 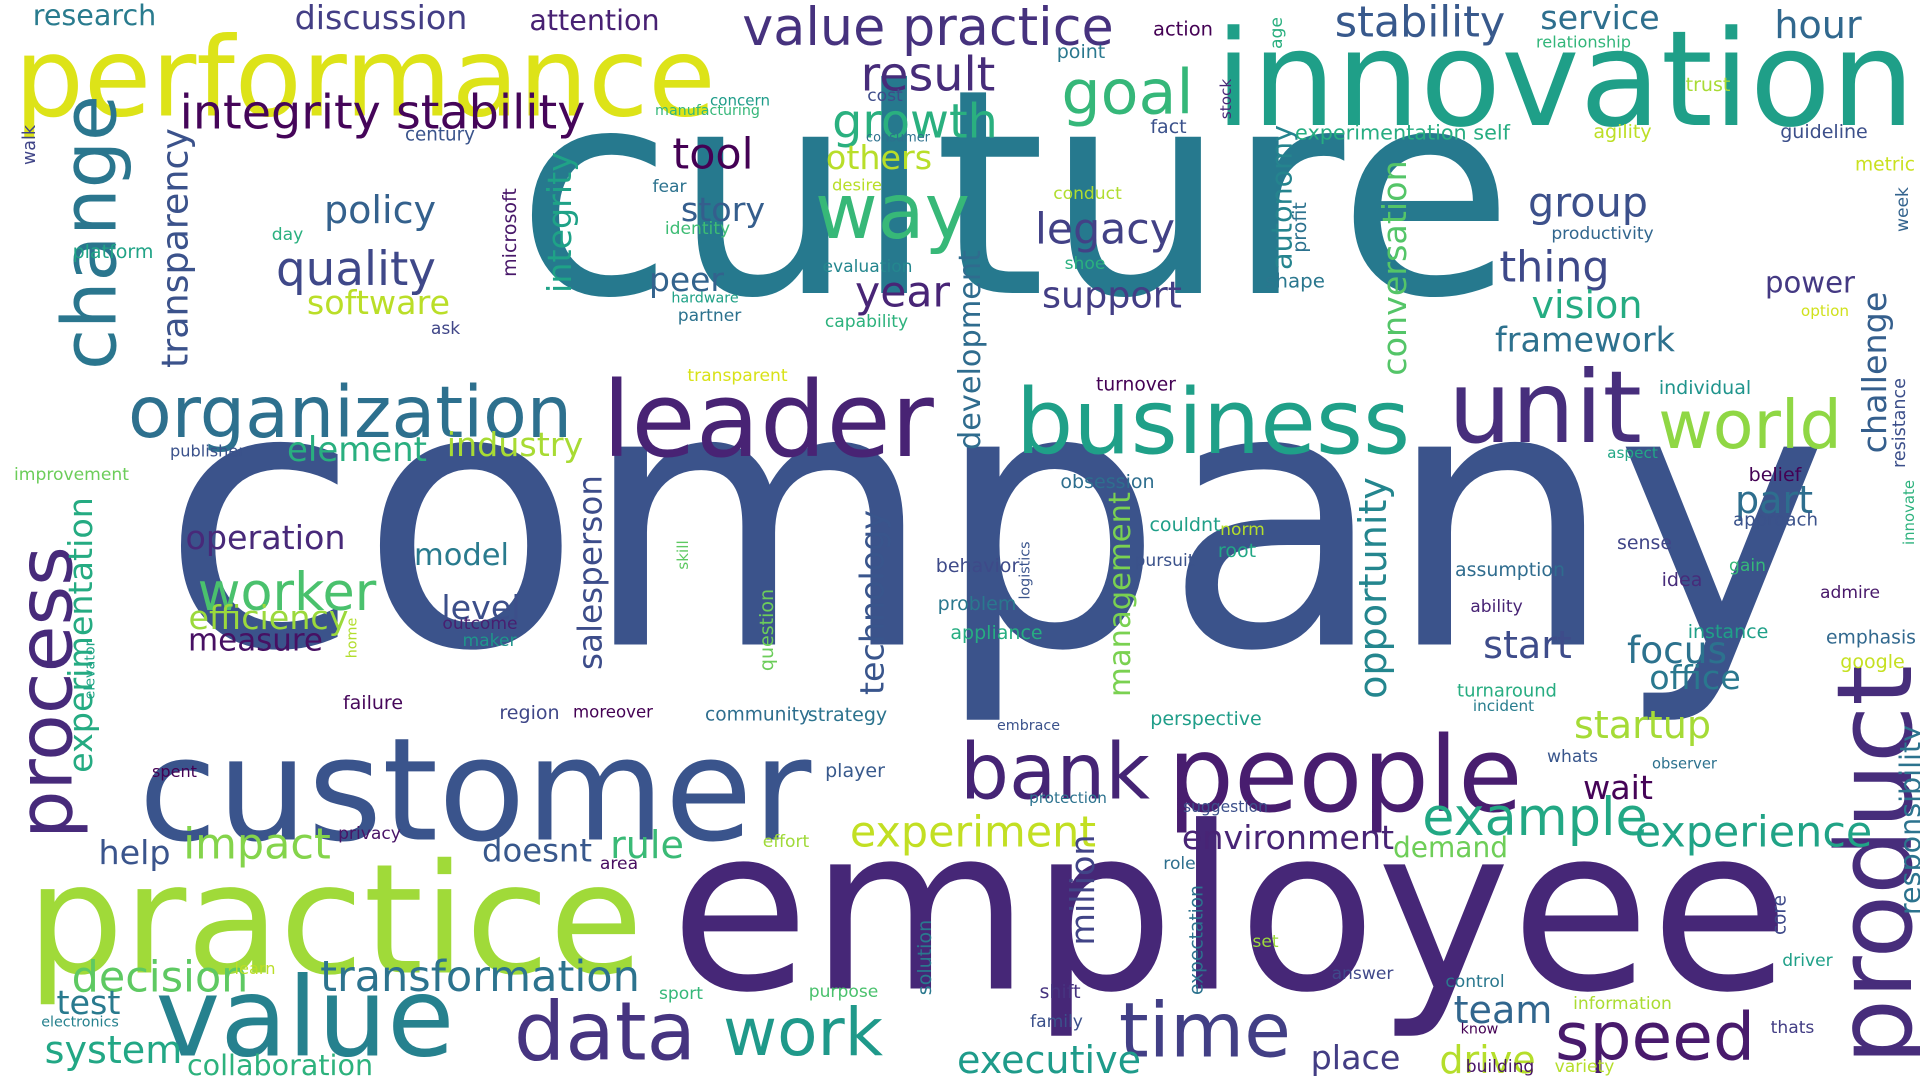 I want to click on word-level: level, so click(x=480, y=607).